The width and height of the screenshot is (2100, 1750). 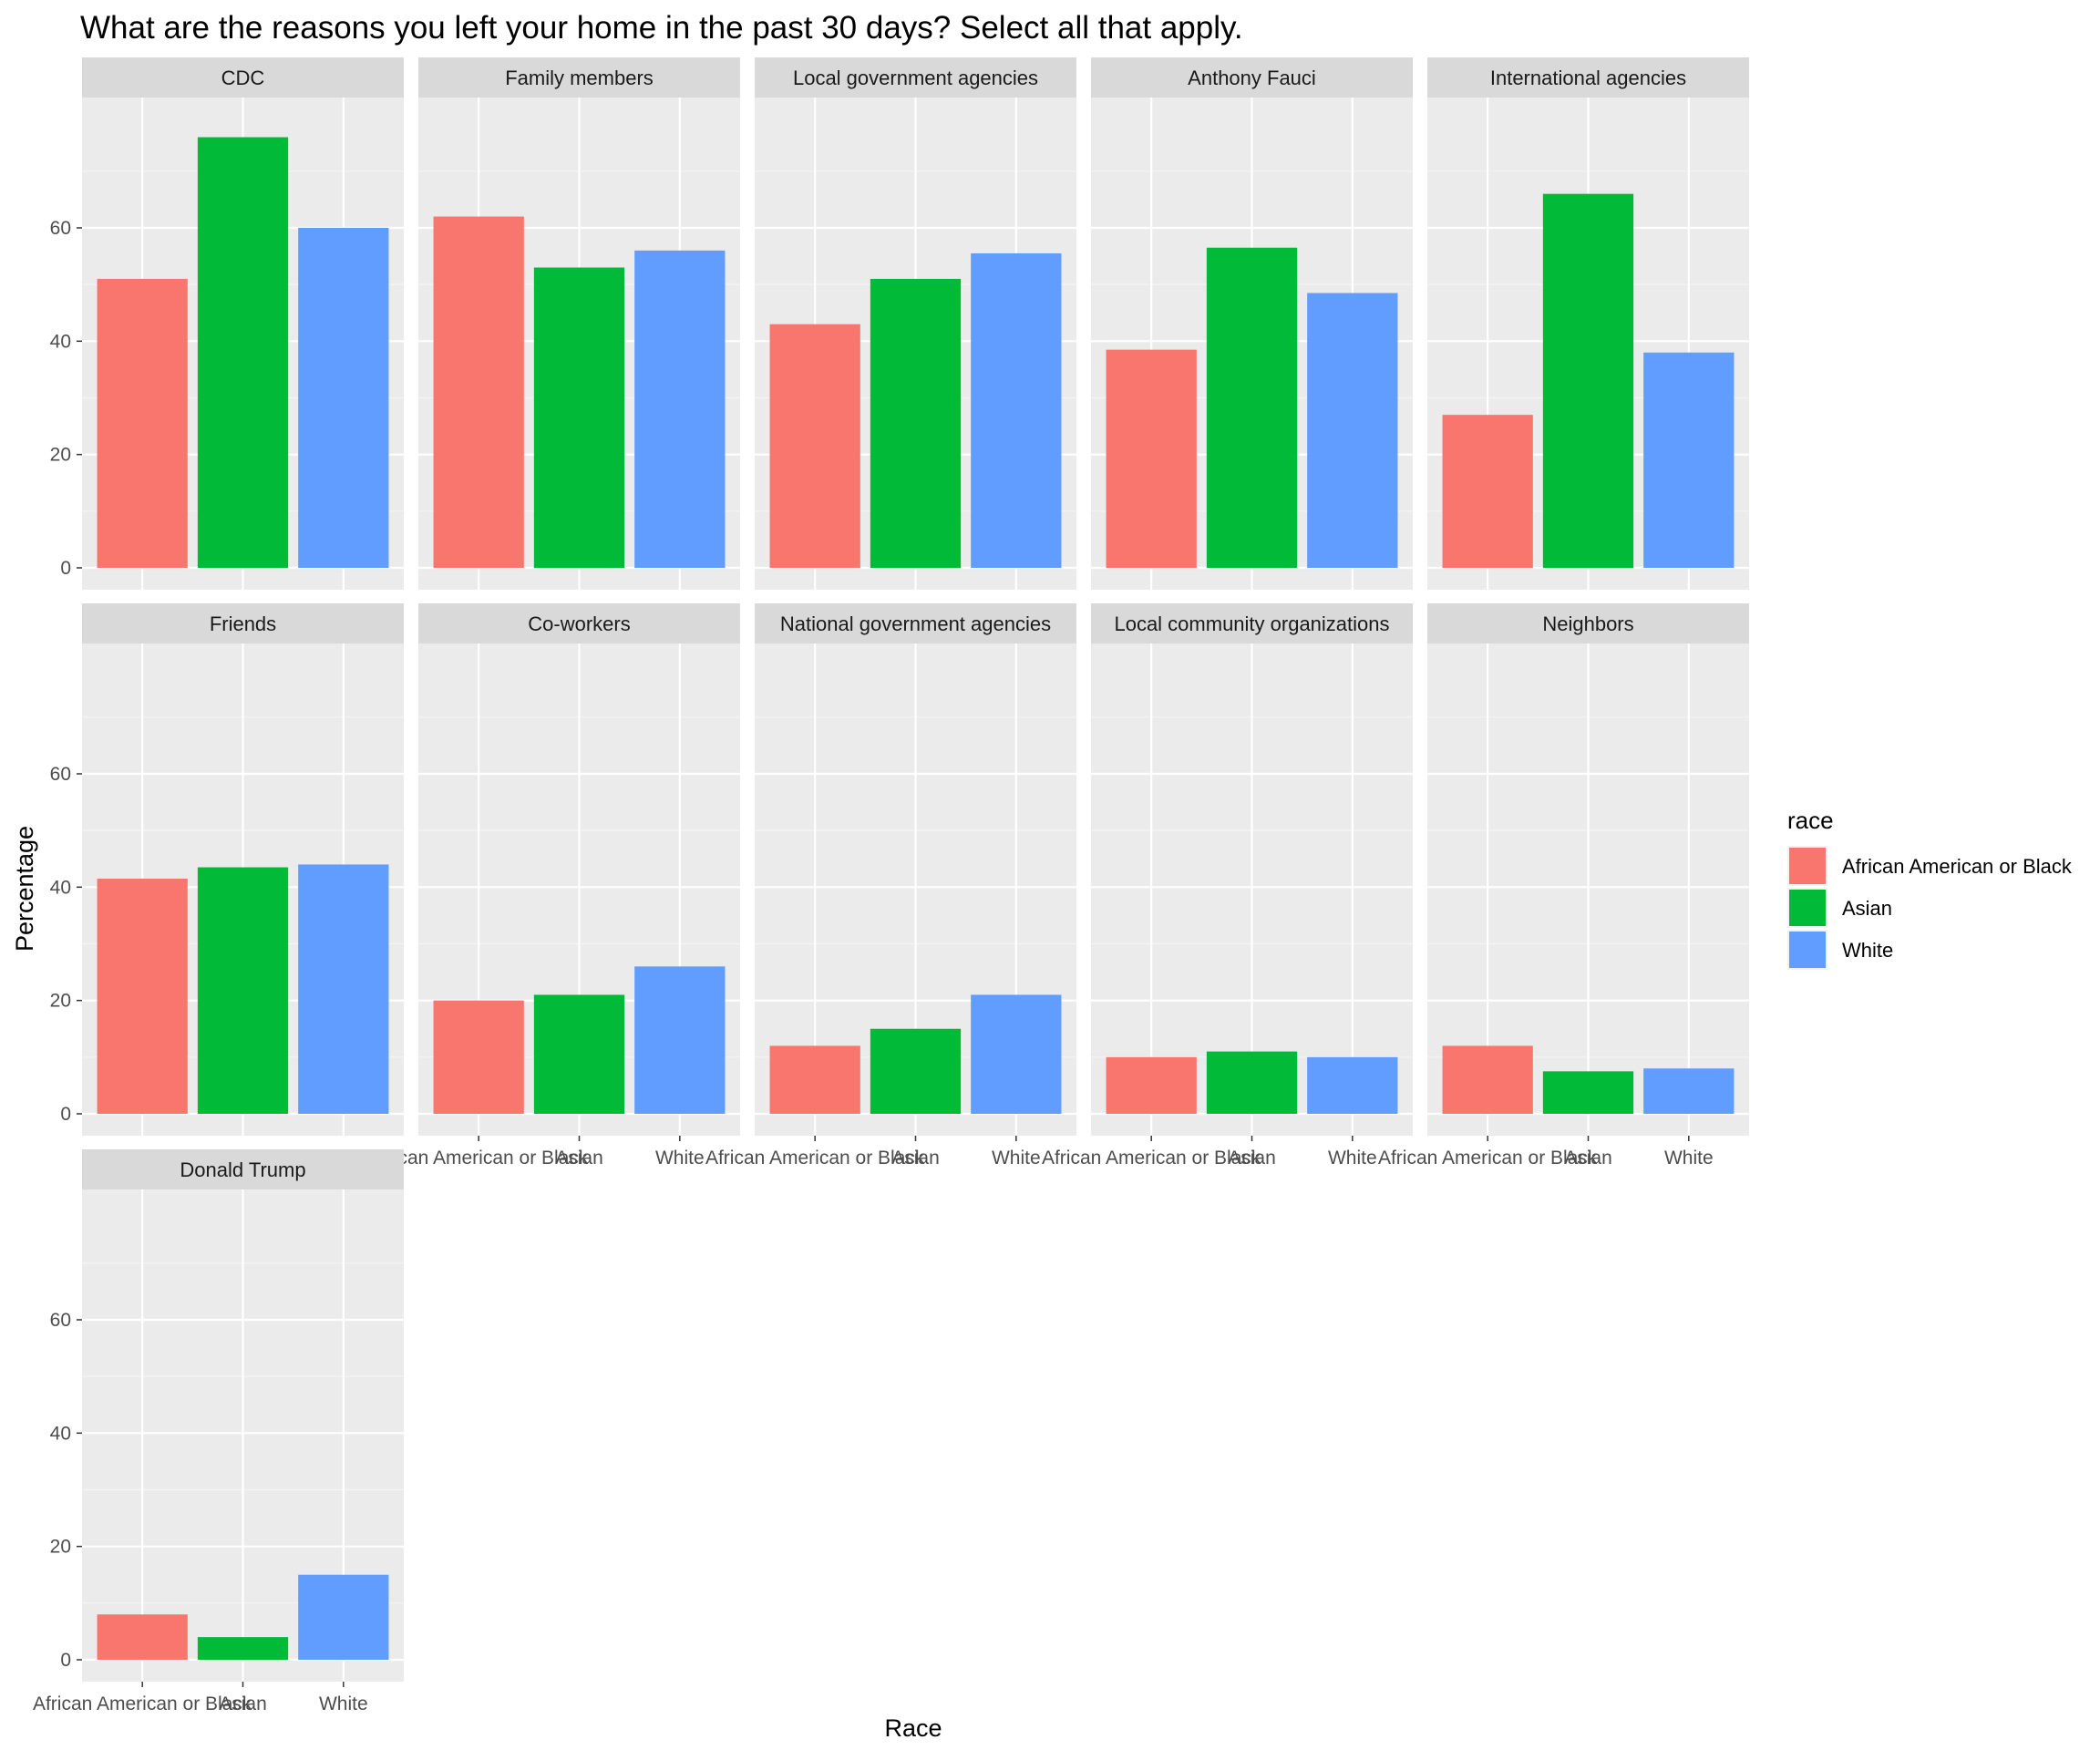 I want to click on strip-label: International agencies, so click(x=1588, y=78).